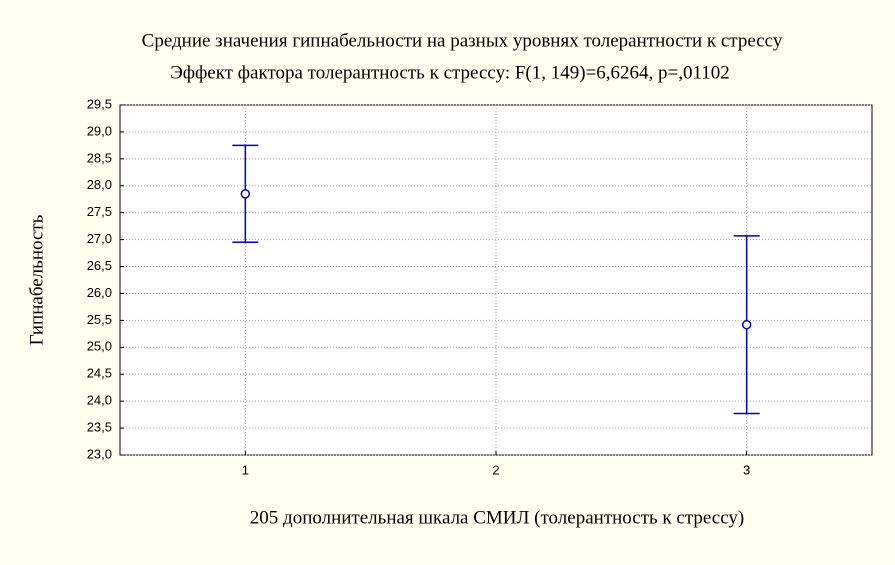 This screenshot has width=895, height=565. Describe the element at coordinates (99, 184) in the screenshot. I see `y-tick-label: 28,0` at that location.